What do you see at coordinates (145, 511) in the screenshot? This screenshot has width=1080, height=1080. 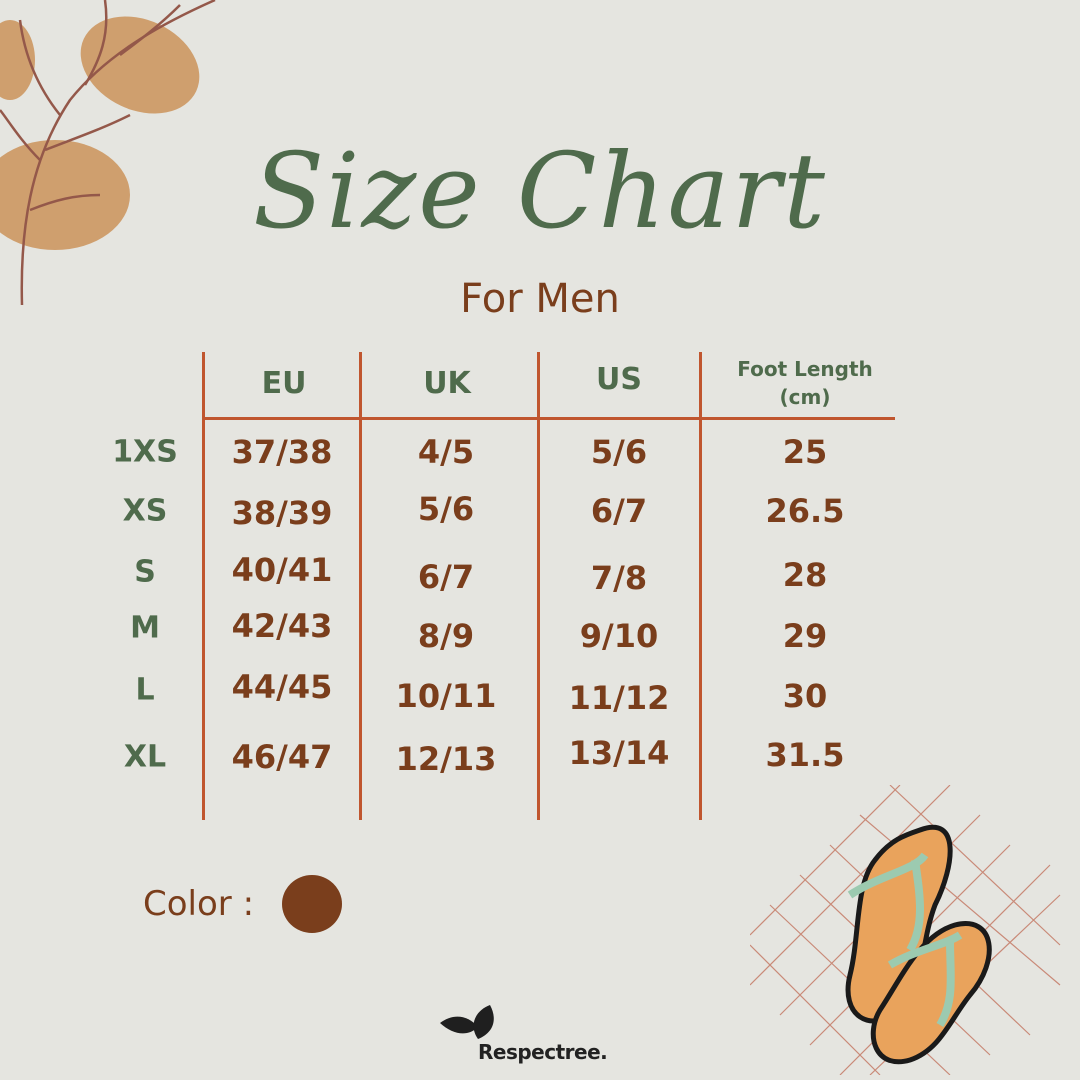 I see `size-label: XS` at bounding box center [145, 511].